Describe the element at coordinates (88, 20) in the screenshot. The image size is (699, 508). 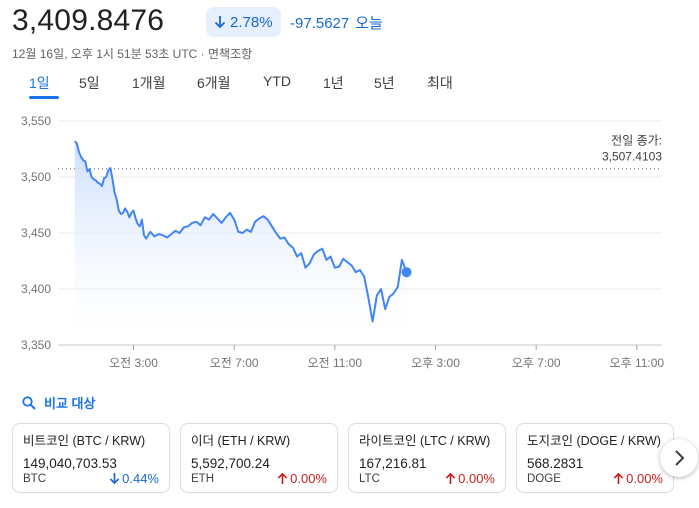
I see `current-price: 3,409.8476` at that location.